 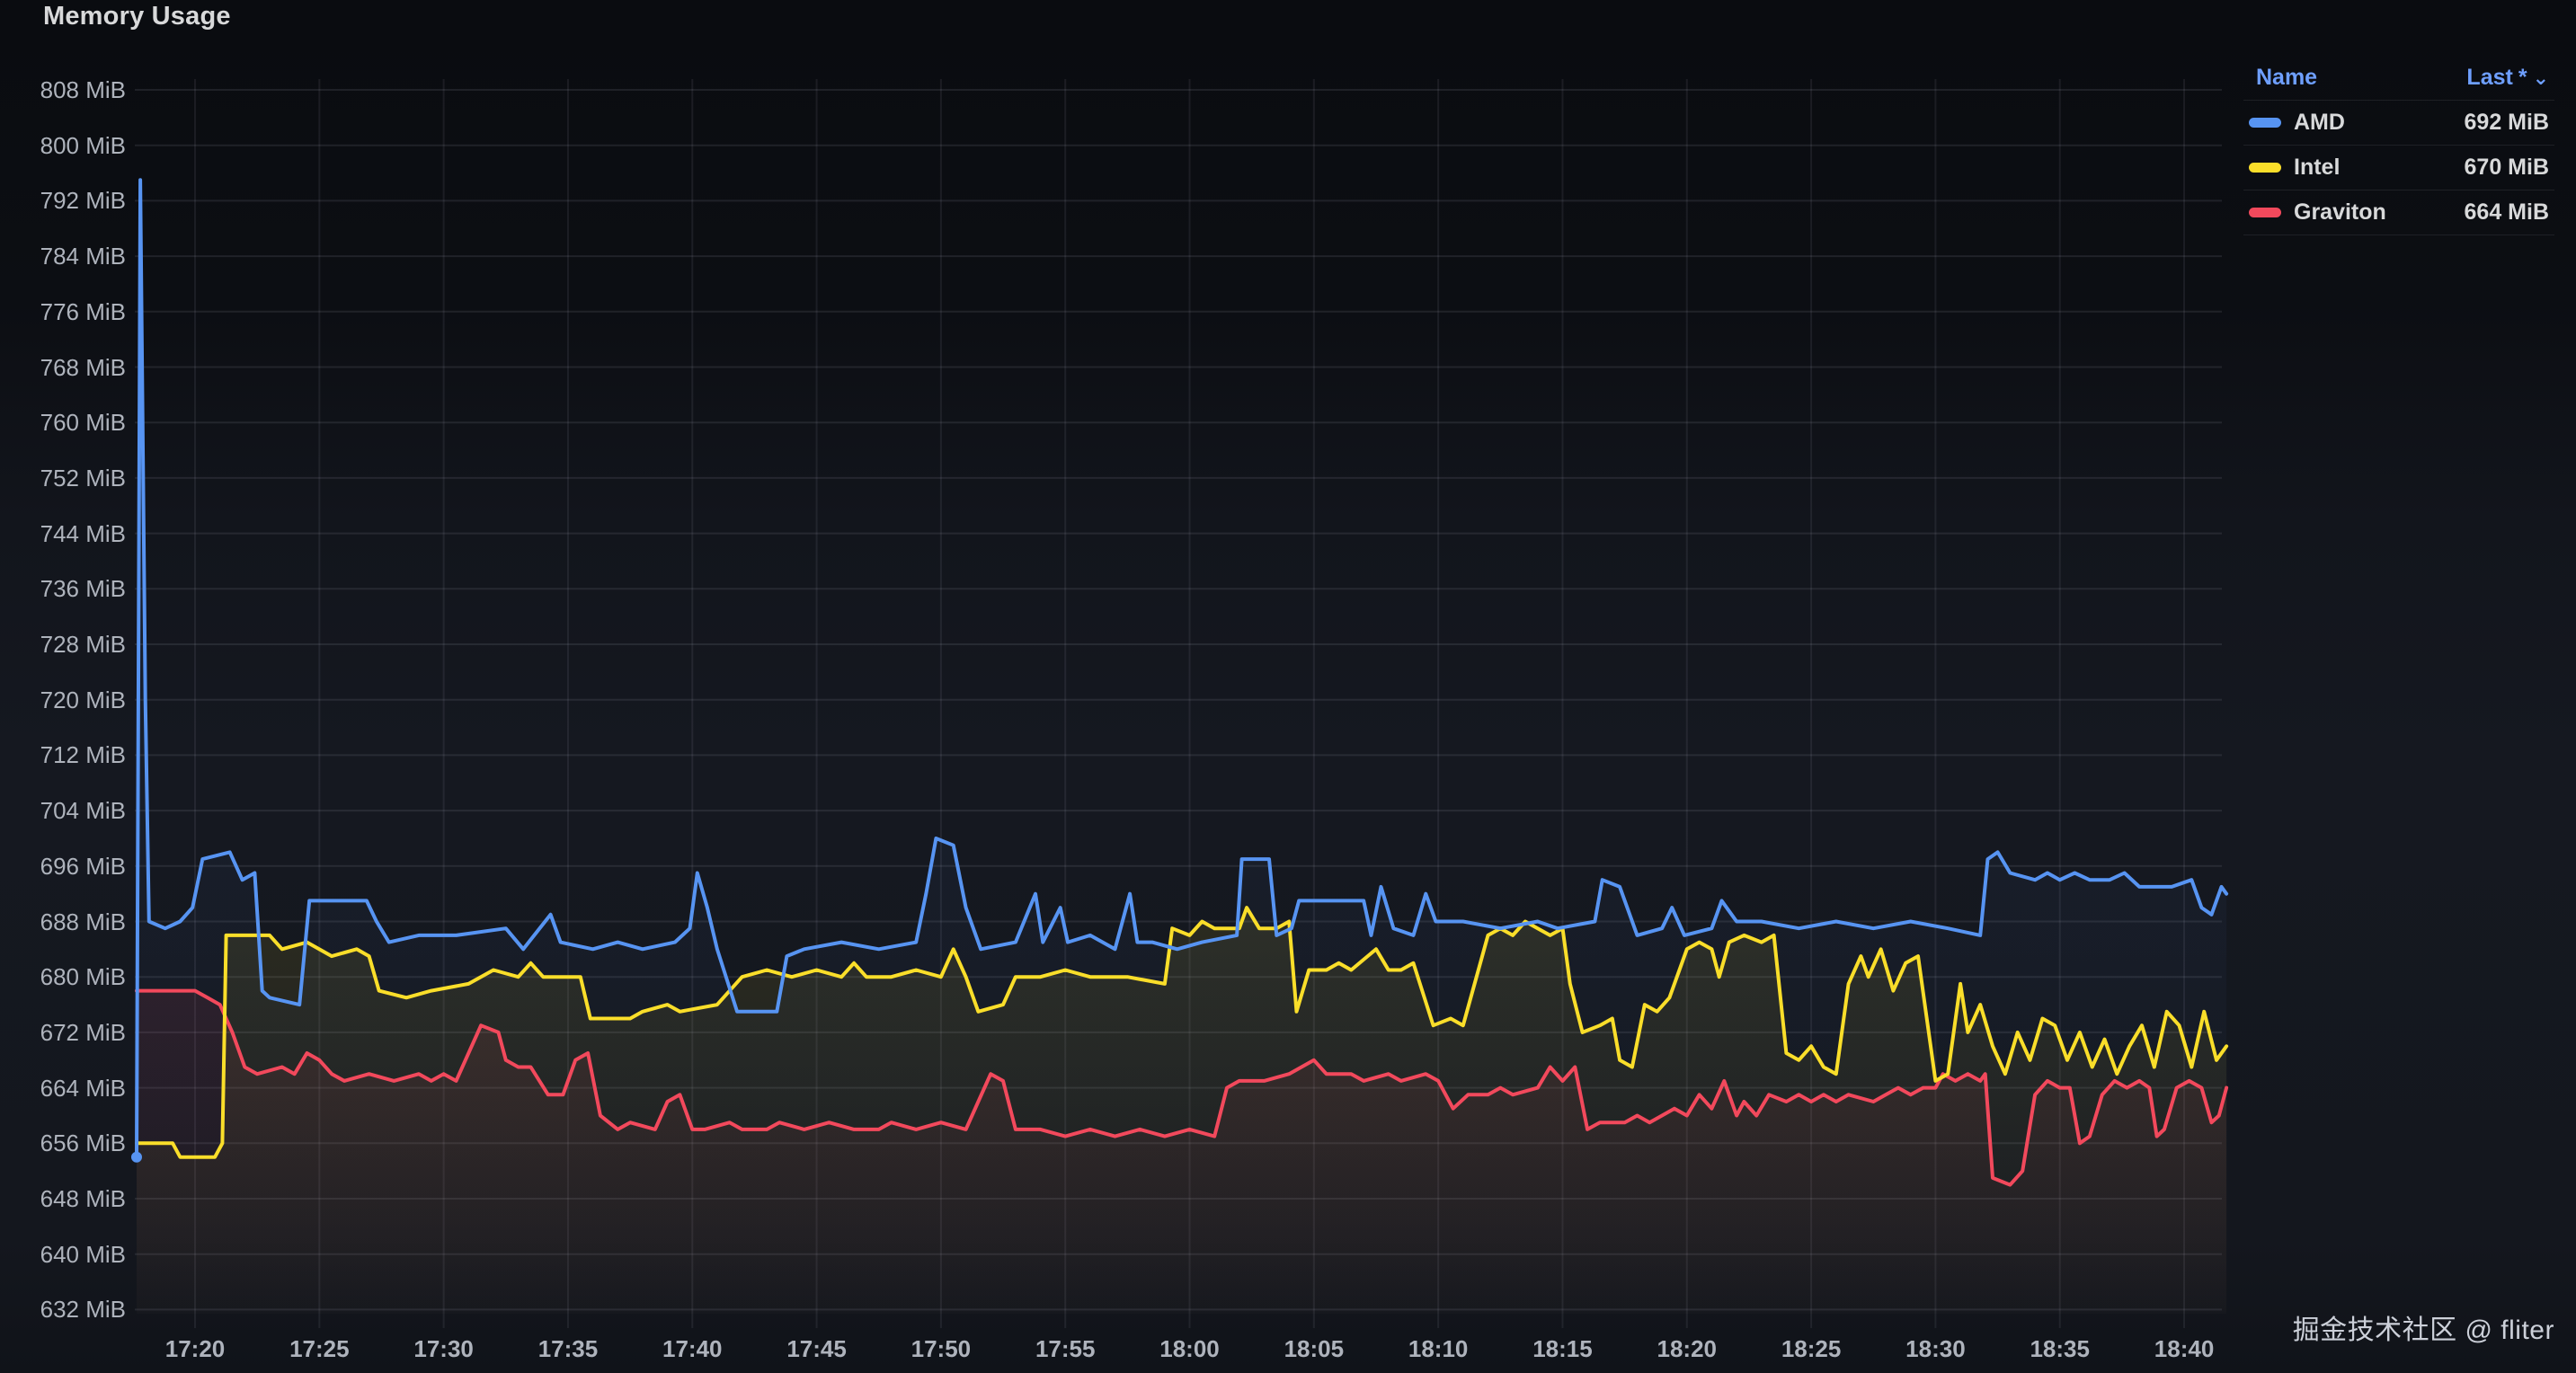 What do you see at coordinates (137, 16) in the screenshot?
I see `panel-title: Memory Usage` at bounding box center [137, 16].